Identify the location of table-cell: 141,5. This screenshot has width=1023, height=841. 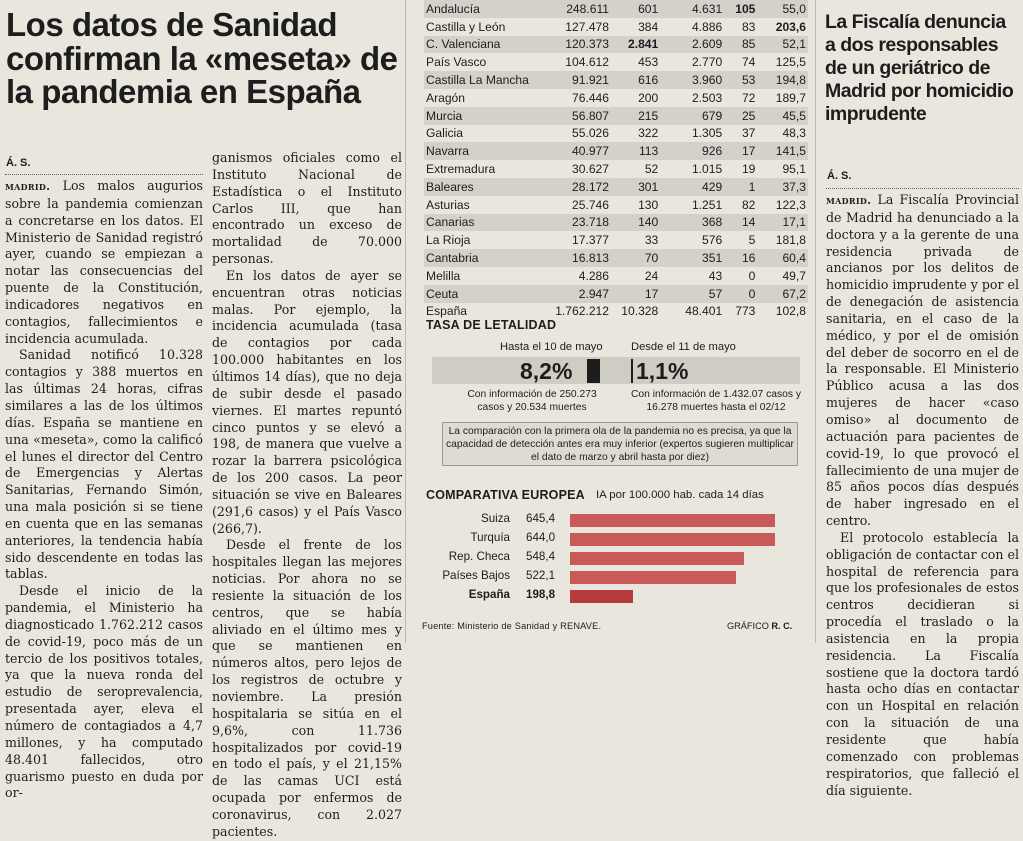
(782, 151).